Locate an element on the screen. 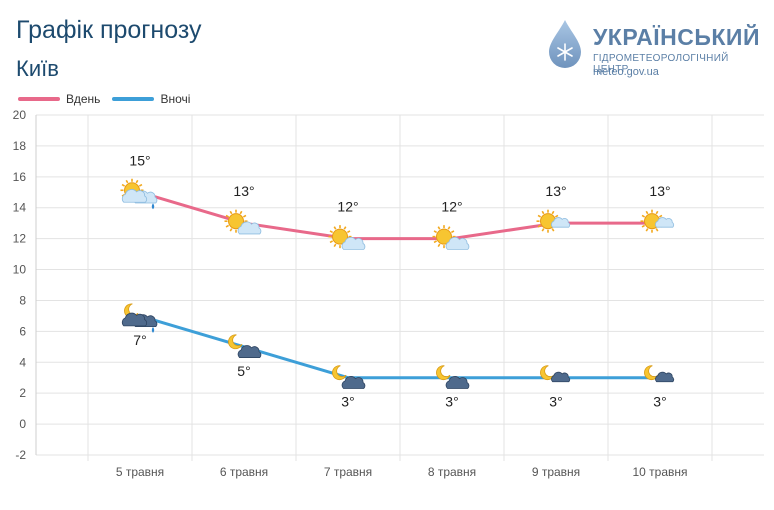  legend-swatch-day is located at coordinates (39, 99).